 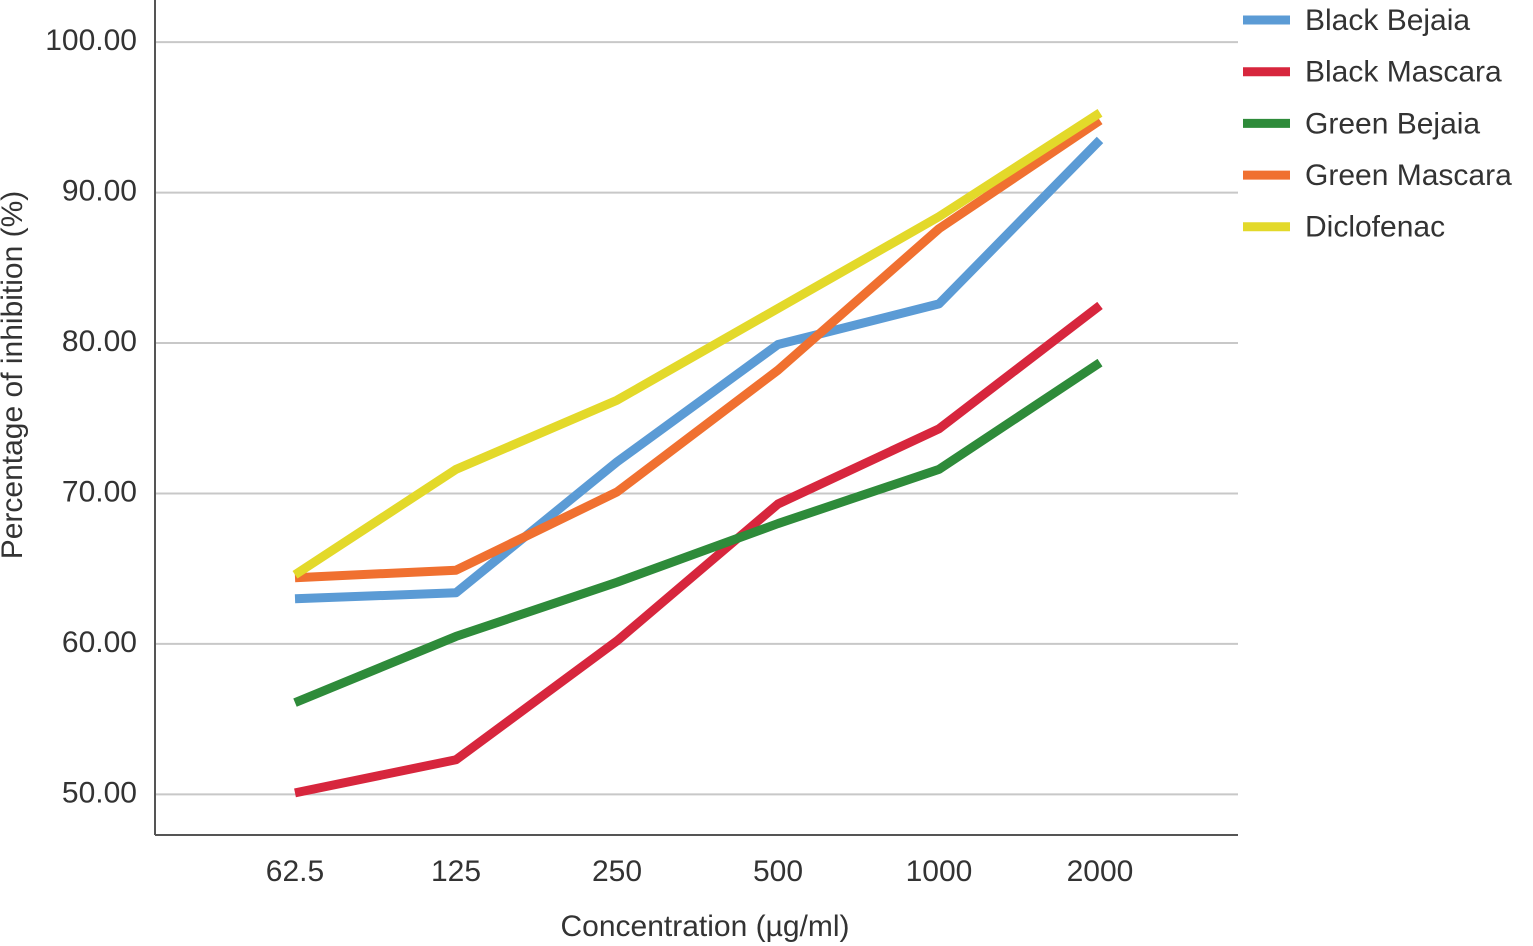 What do you see at coordinates (1375, 227) in the screenshot?
I see `legend-label: Diclofenac` at bounding box center [1375, 227].